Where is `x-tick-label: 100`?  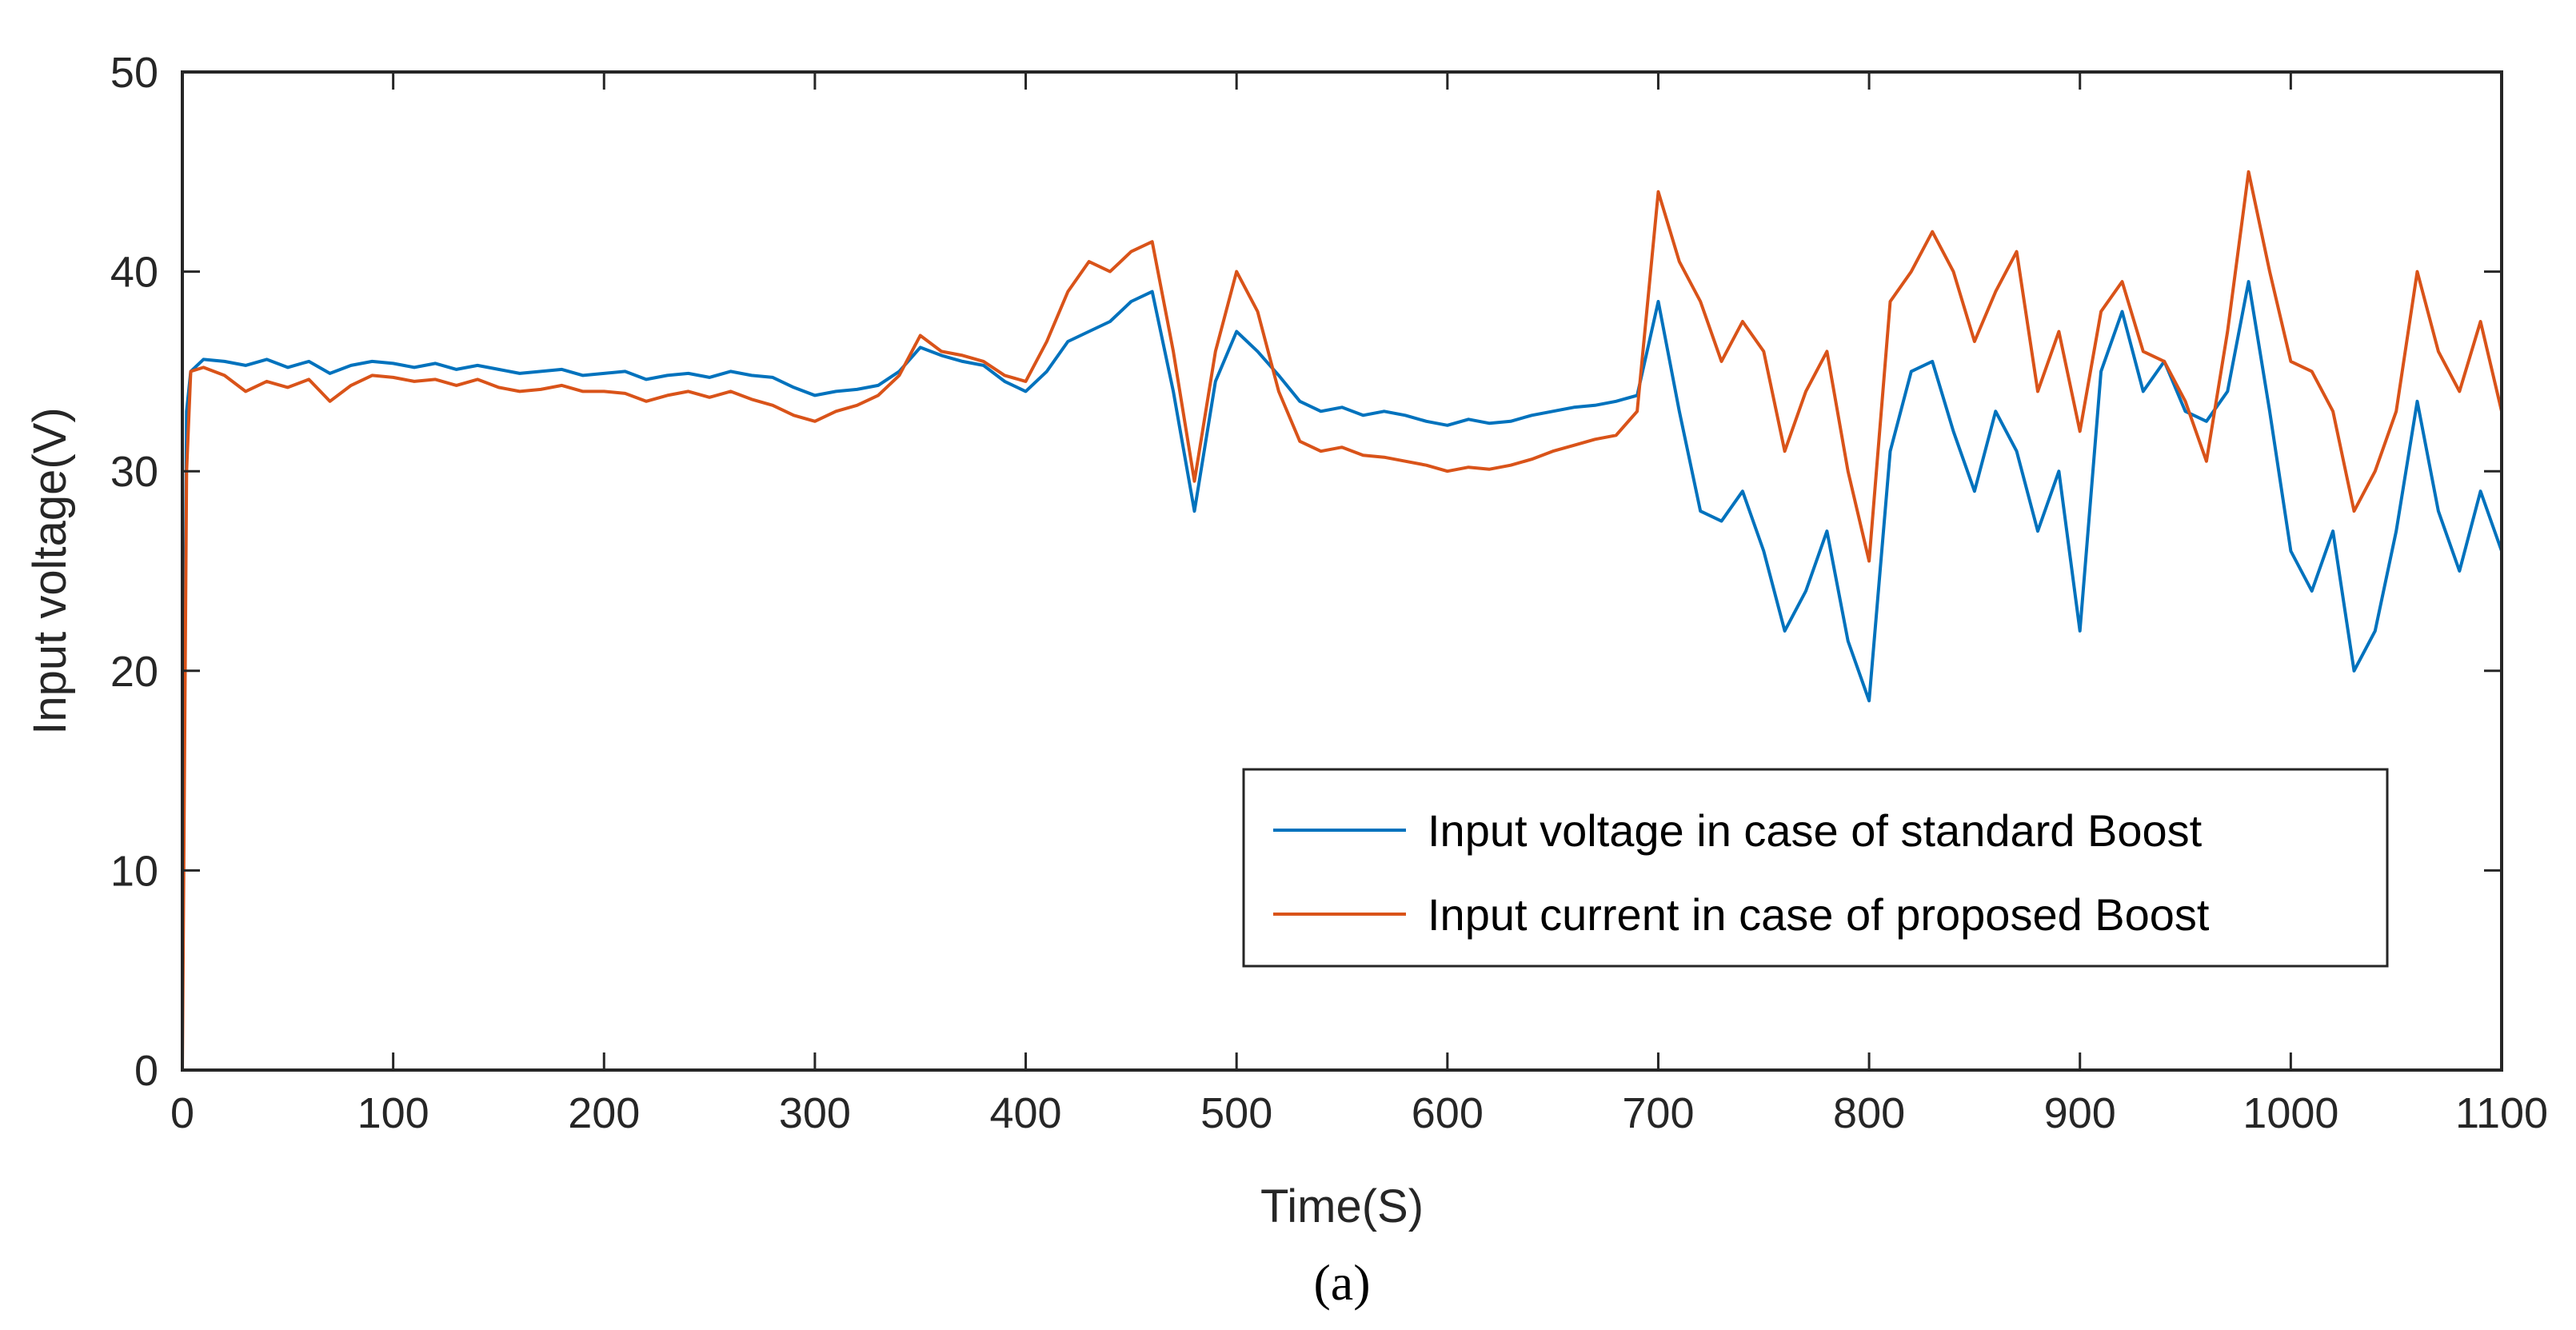
x-tick-label: 100 is located at coordinates (393, 1113).